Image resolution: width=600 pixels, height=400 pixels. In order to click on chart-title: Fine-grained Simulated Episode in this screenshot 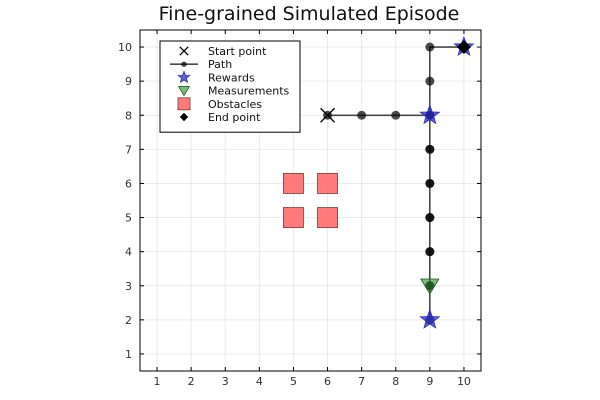, I will do `click(309, 14)`.